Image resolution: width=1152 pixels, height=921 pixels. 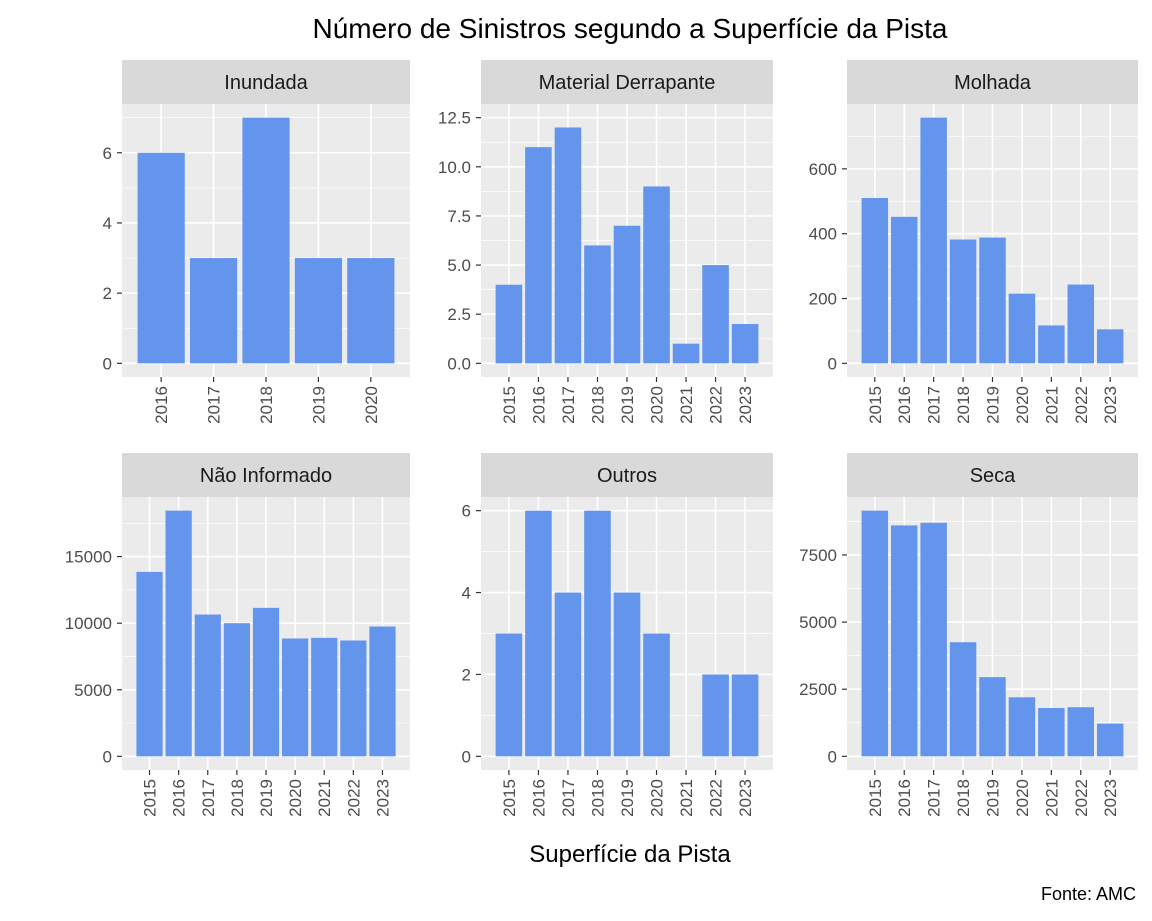 What do you see at coordinates (875, 281) in the screenshot?
I see `bar-molhada-2015` at bounding box center [875, 281].